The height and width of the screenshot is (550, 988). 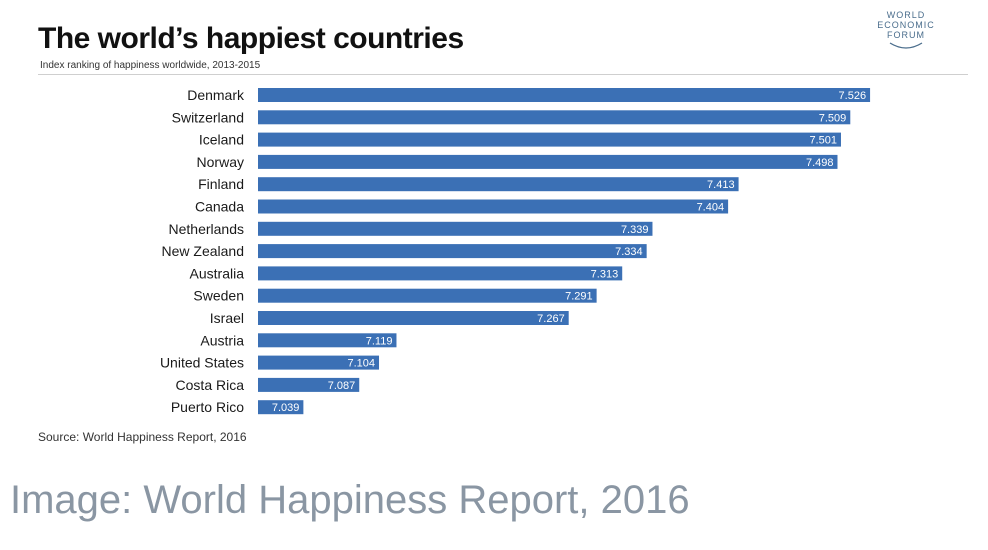 What do you see at coordinates (833, 118) in the screenshot?
I see `value-label: 7.509` at bounding box center [833, 118].